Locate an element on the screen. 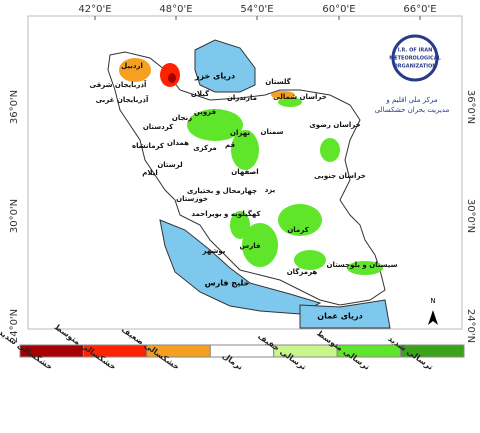  province-label: چهارمحال و بختیاری is located at coordinates (222, 191).